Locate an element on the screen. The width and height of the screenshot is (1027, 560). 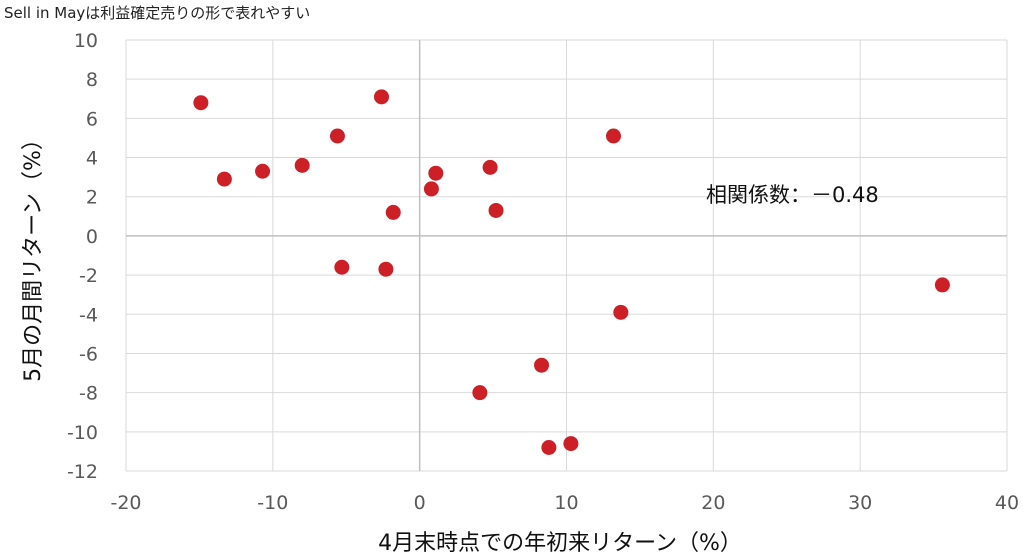
y-tick-label: -4 is located at coordinates (88, 315).